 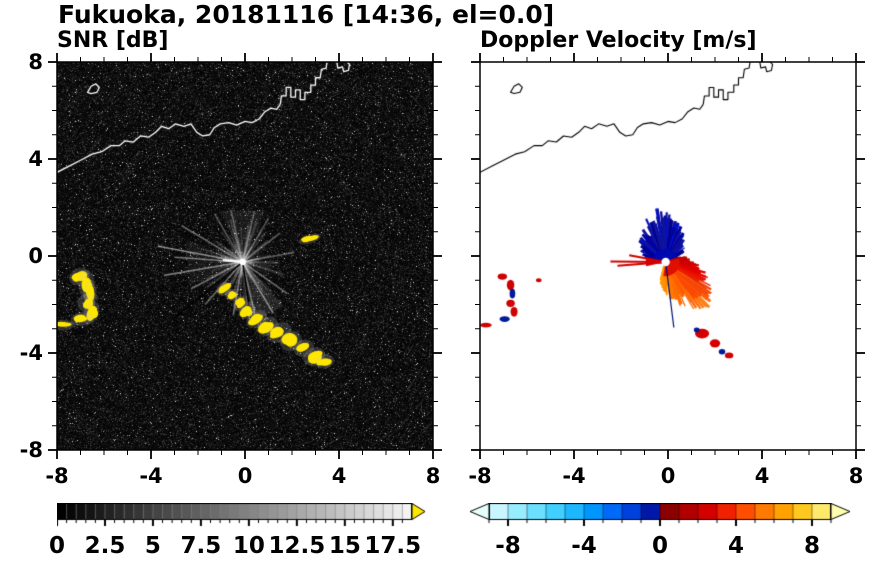 I want to click on velocity-colorbar-tick-label: -8, so click(x=508, y=546).